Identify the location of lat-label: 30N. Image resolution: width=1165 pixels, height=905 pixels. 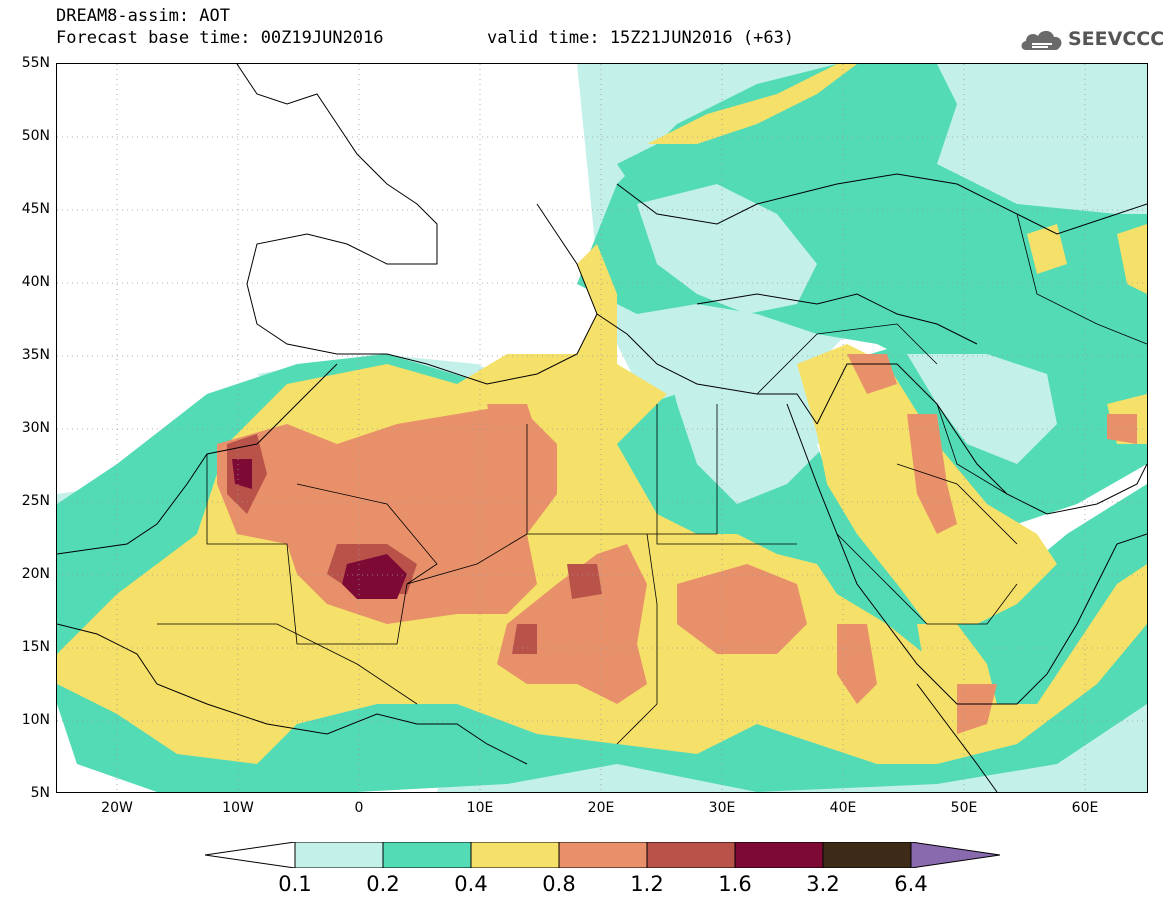
(35, 428).